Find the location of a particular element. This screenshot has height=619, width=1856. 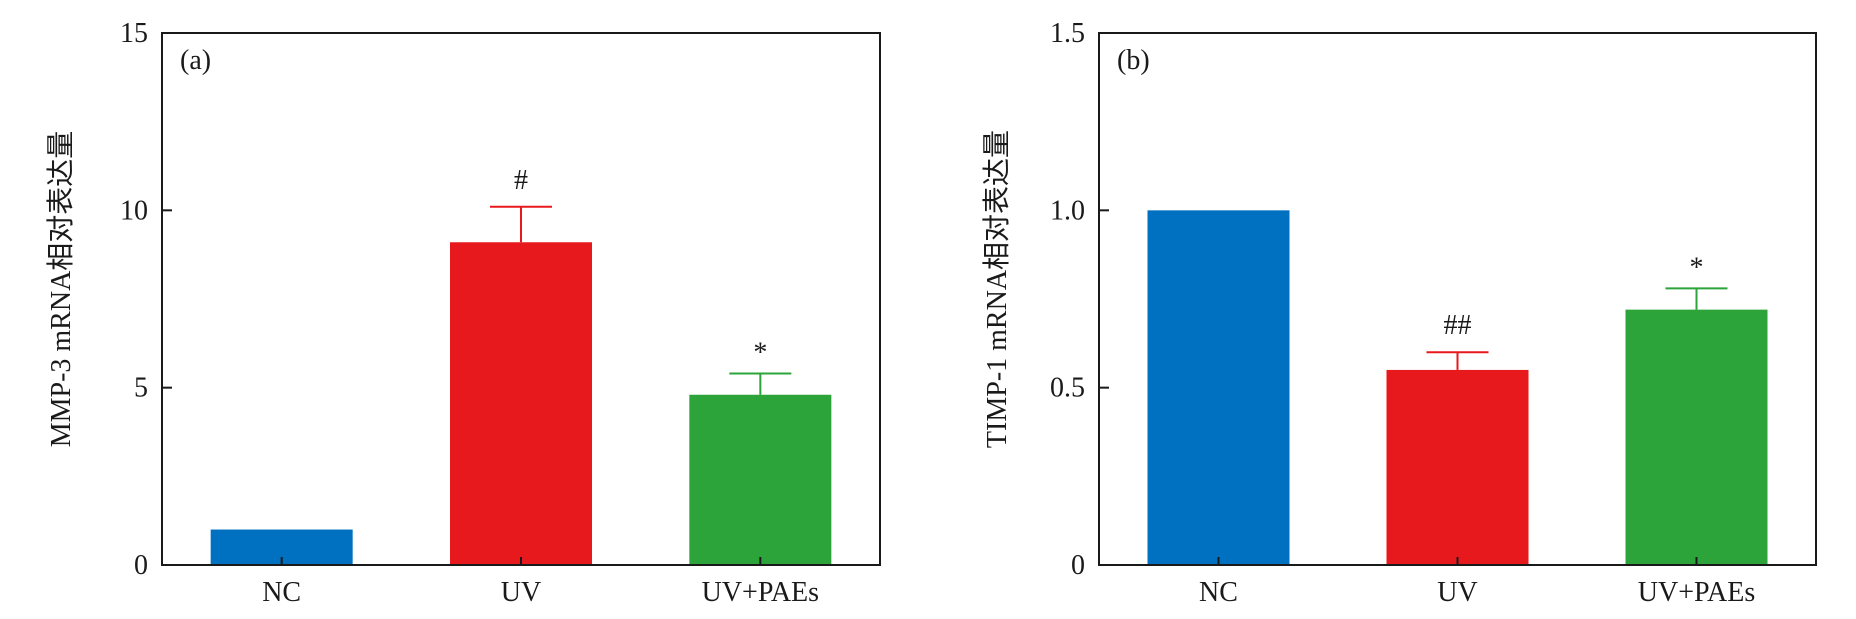

panel-a-ytick-label: 0 is located at coordinates (141, 565).